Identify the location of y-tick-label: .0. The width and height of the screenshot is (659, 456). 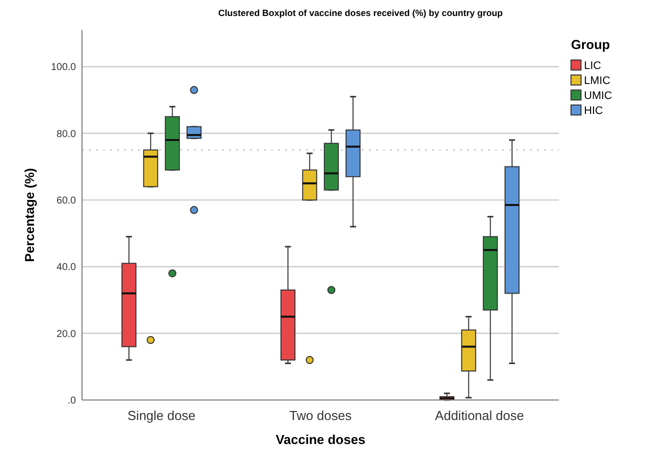
(72, 401).